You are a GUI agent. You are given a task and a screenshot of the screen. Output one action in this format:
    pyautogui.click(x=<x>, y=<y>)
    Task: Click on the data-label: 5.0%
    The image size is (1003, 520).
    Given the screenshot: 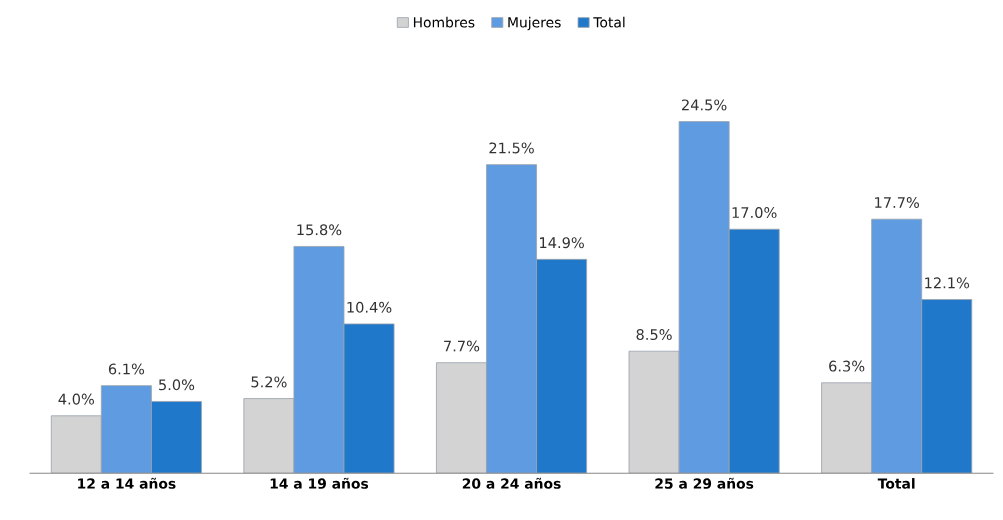 What is the action you would take?
    pyautogui.click(x=177, y=385)
    